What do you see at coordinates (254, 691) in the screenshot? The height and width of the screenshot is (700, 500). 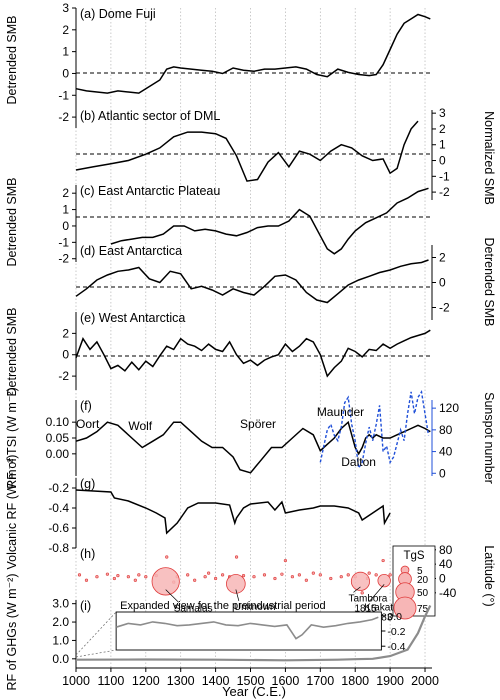 I see `x-axis-label: Year (C.E.)` at bounding box center [254, 691].